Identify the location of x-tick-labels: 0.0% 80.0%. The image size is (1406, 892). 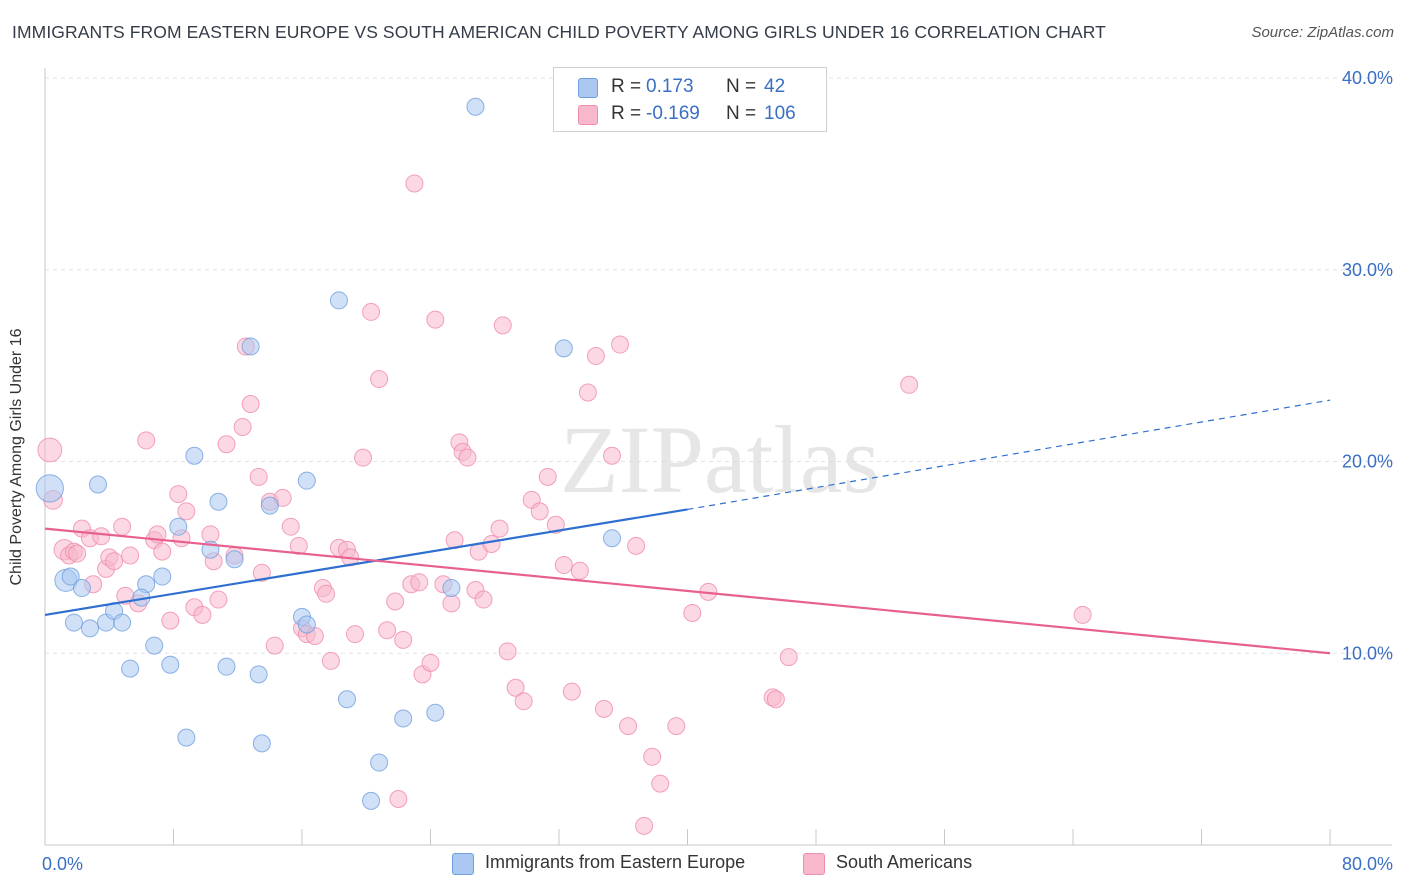
(717, 864).